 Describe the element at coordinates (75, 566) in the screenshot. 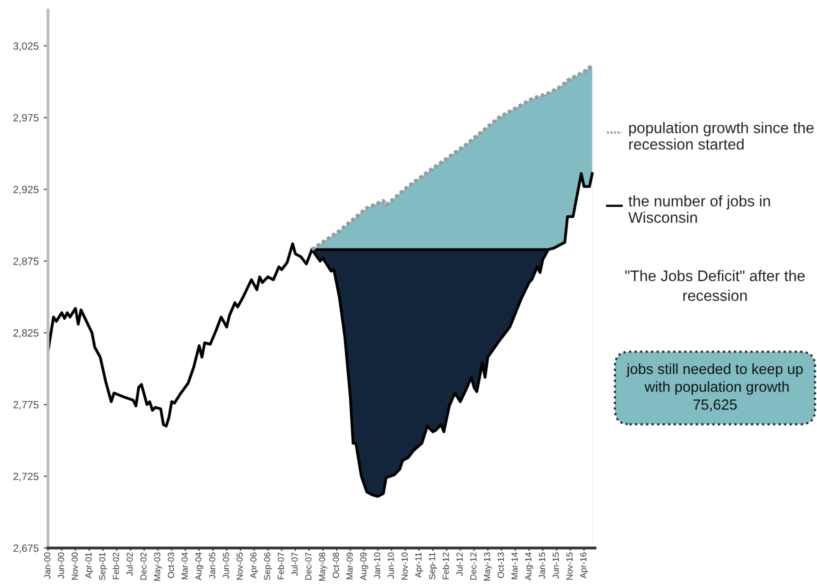

I see `x-tick-label: Nov-00` at that location.